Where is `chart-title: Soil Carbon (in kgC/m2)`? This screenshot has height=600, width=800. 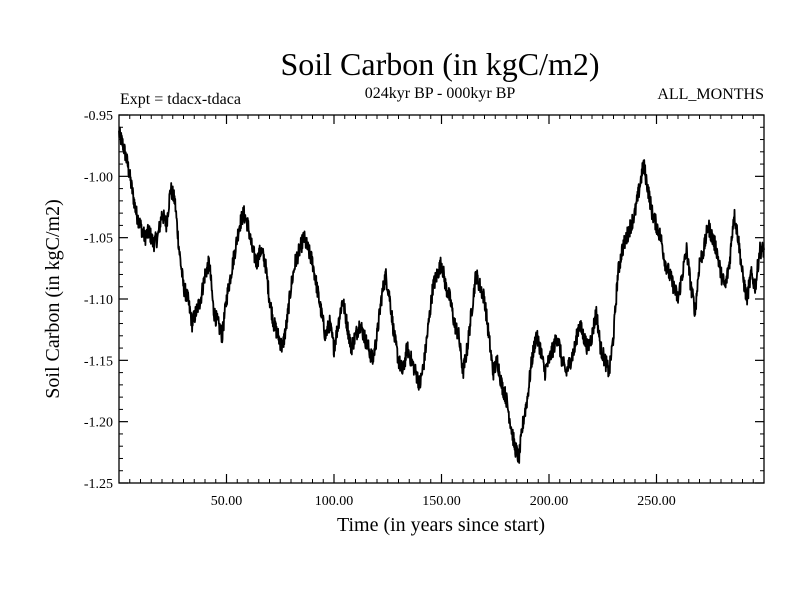 chart-title: Soil Carbon (in kgC/m2) is located at coordinates (439, 64).